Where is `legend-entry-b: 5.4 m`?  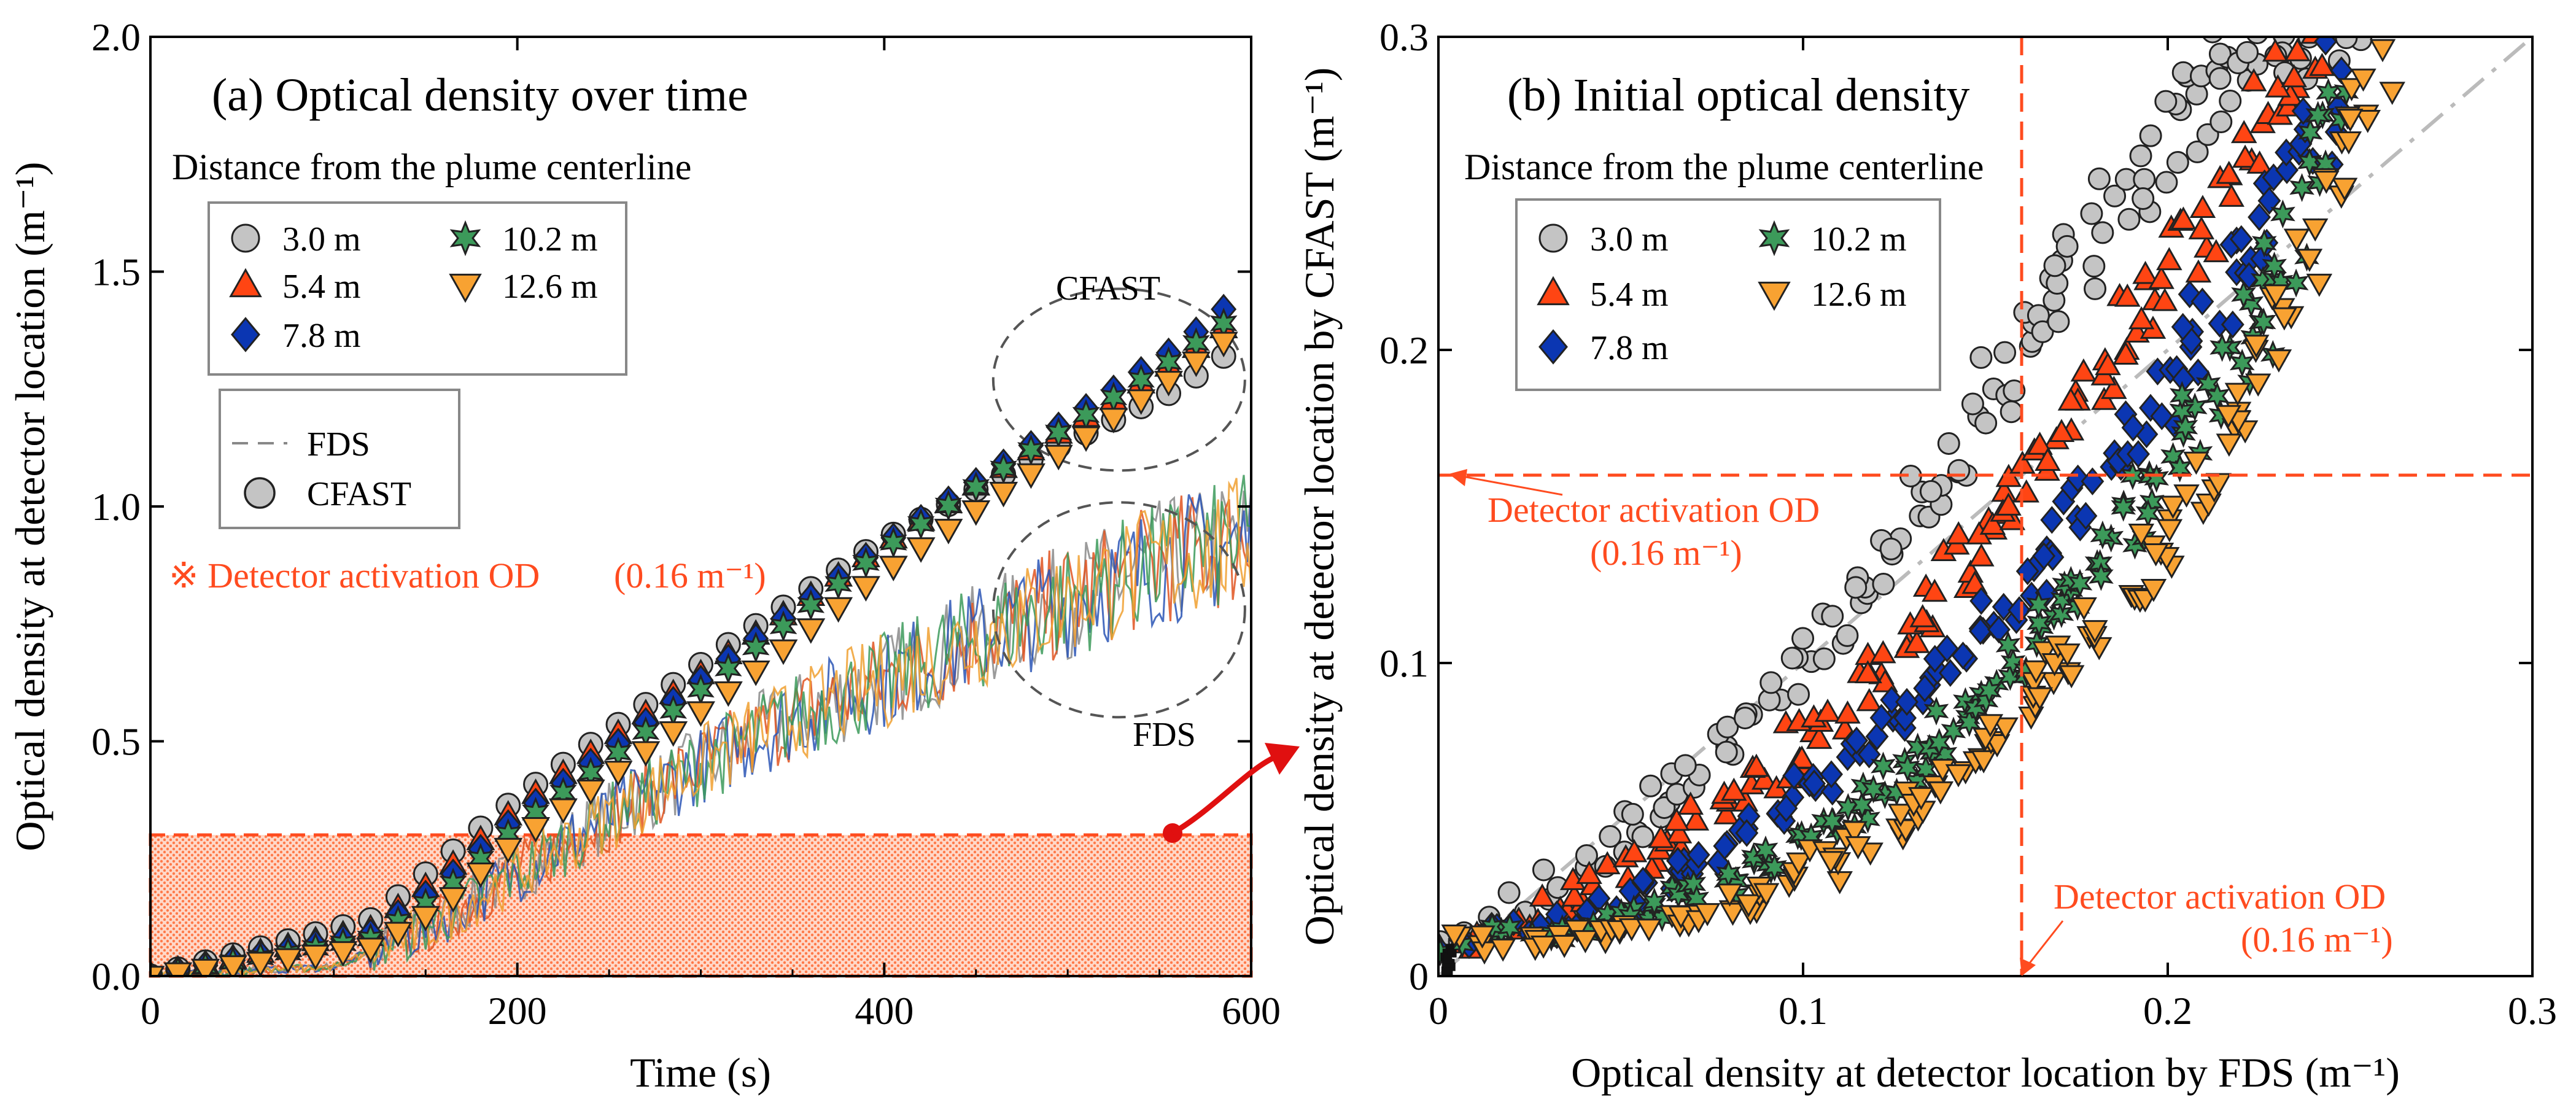
legend-entry-b: 5.4 m is located at coordinates (1629, 295).